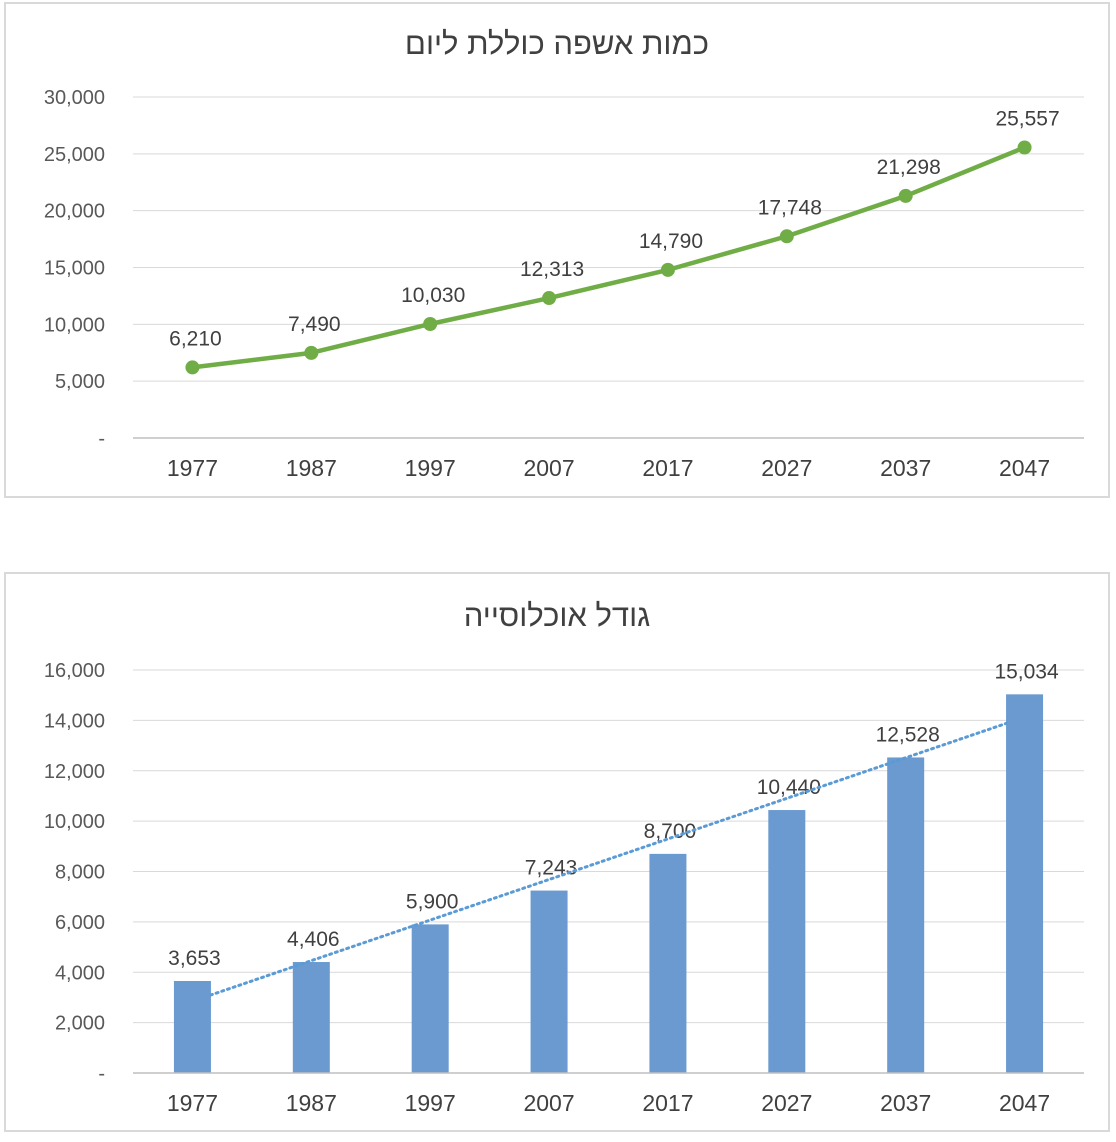 Image resolution: width=1116 pixels, height=1142 pixels. Describe the element at coordinates (609, 257) in the screenshot. I see `series-line` at that location.